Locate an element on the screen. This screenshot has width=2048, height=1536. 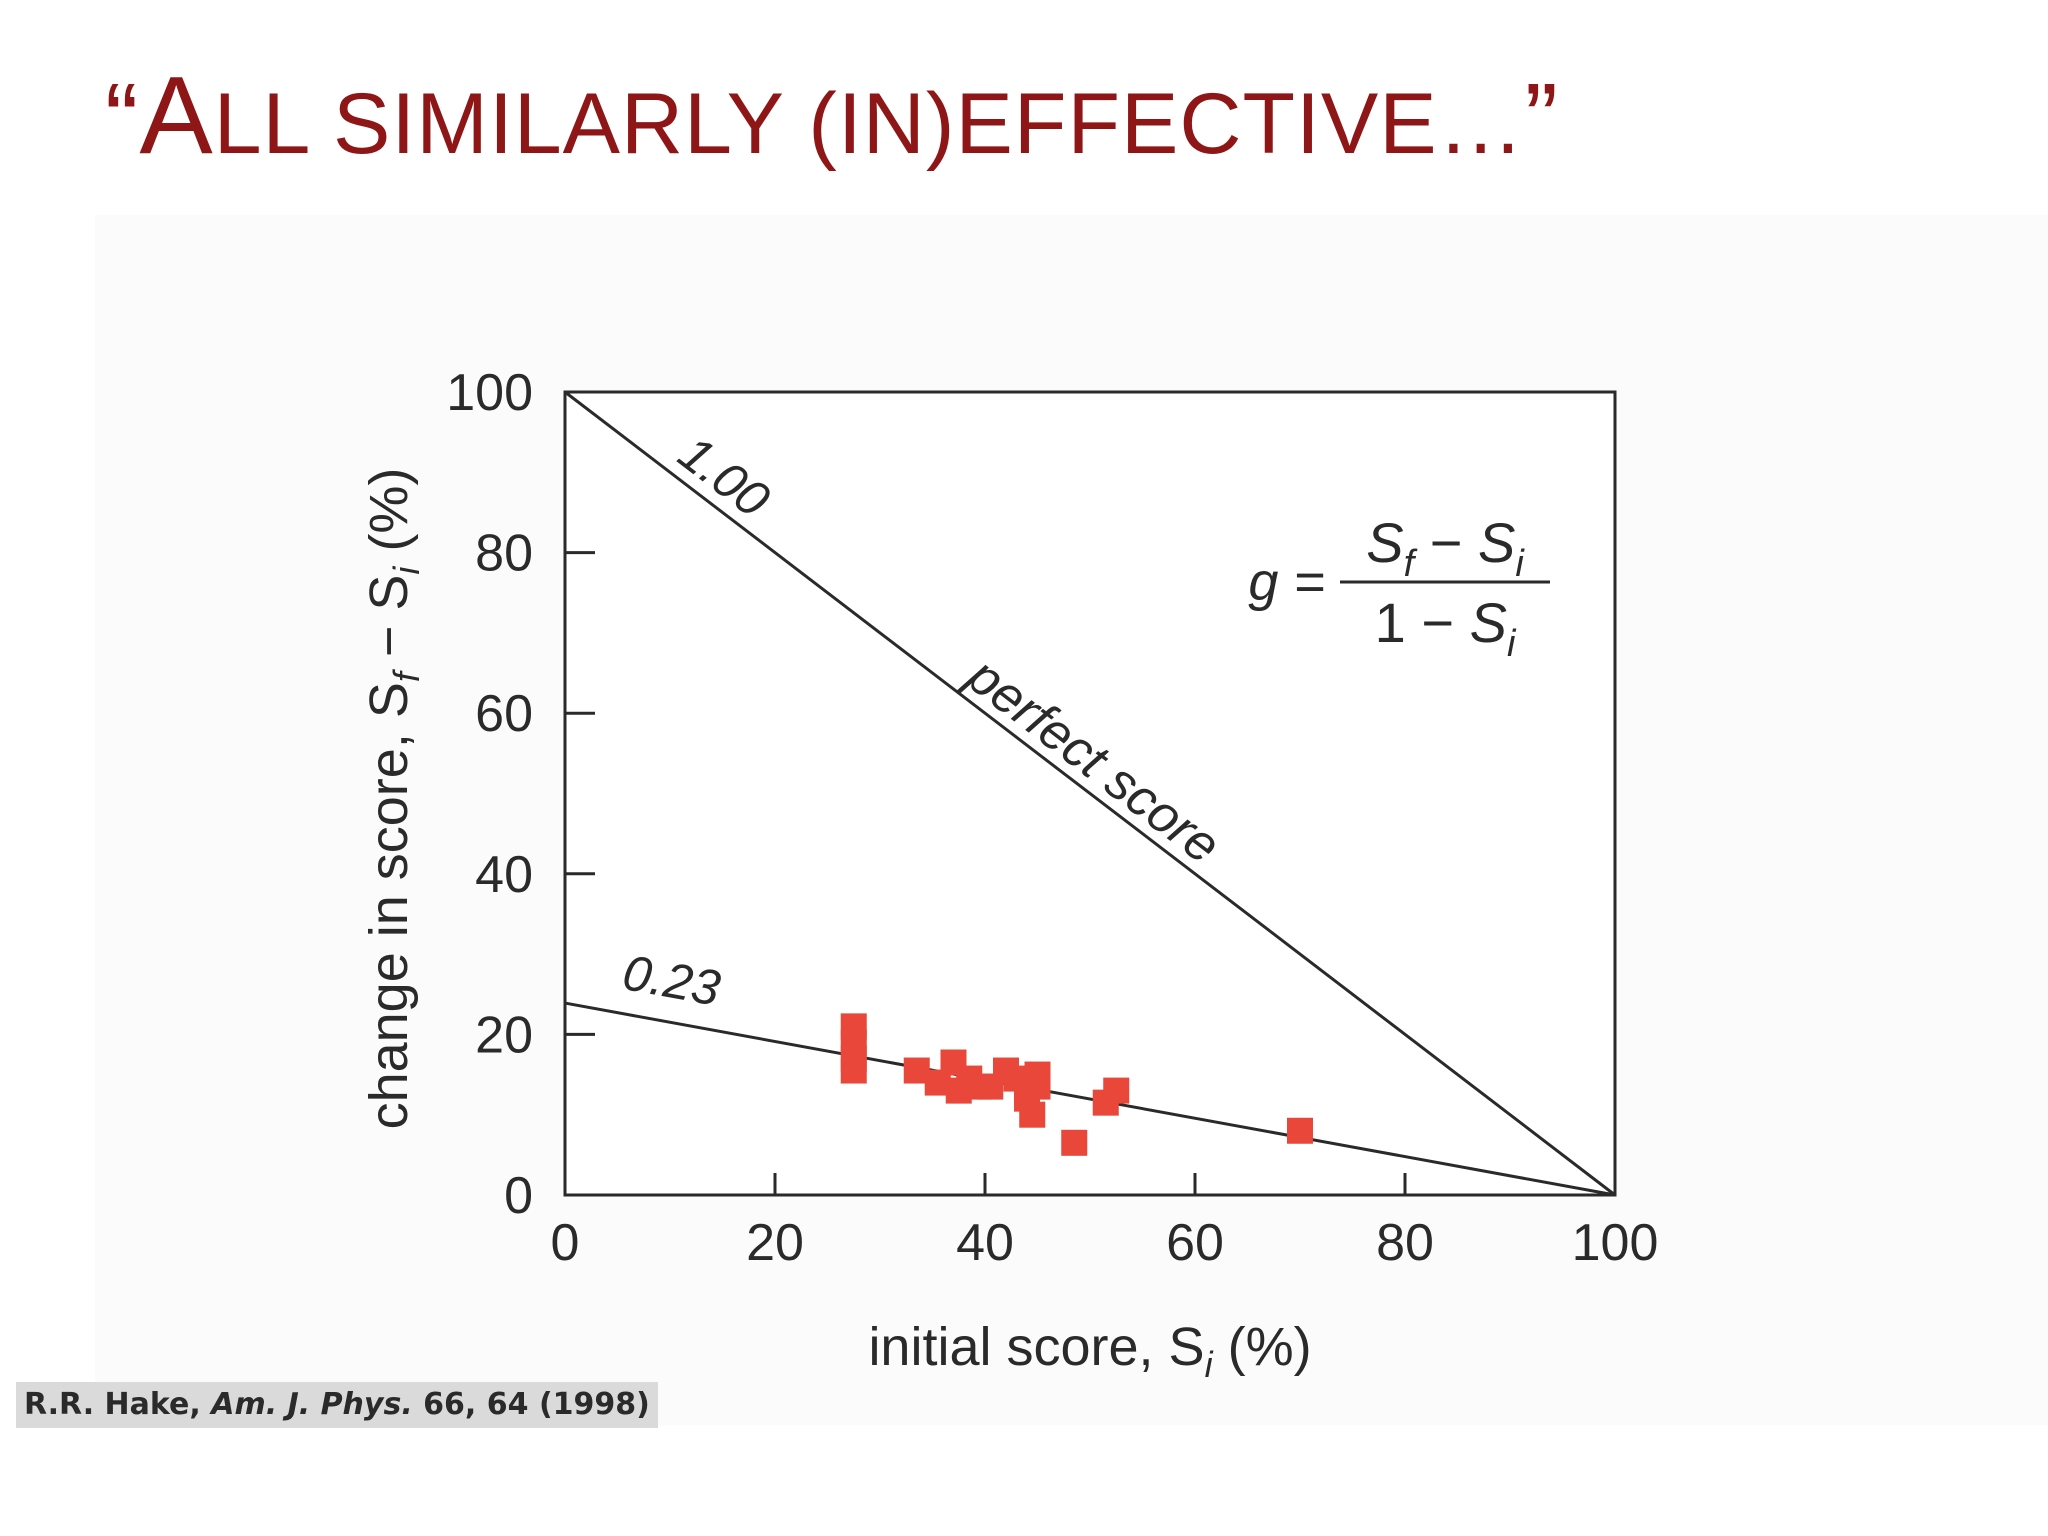
x-tick-label: 20 is located at coordinates (775, 1243).